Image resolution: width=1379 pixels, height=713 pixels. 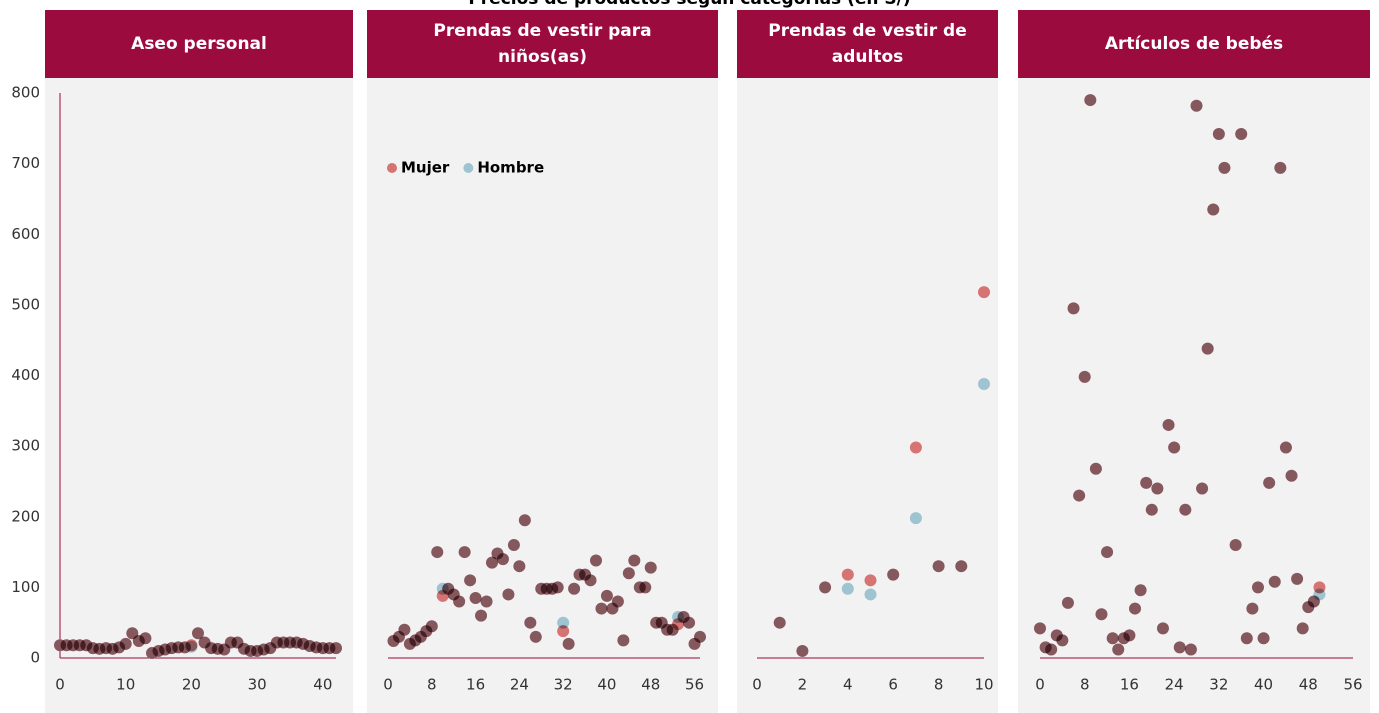 I want to click on y-tick-label: 500, so click(x=25, y=304).